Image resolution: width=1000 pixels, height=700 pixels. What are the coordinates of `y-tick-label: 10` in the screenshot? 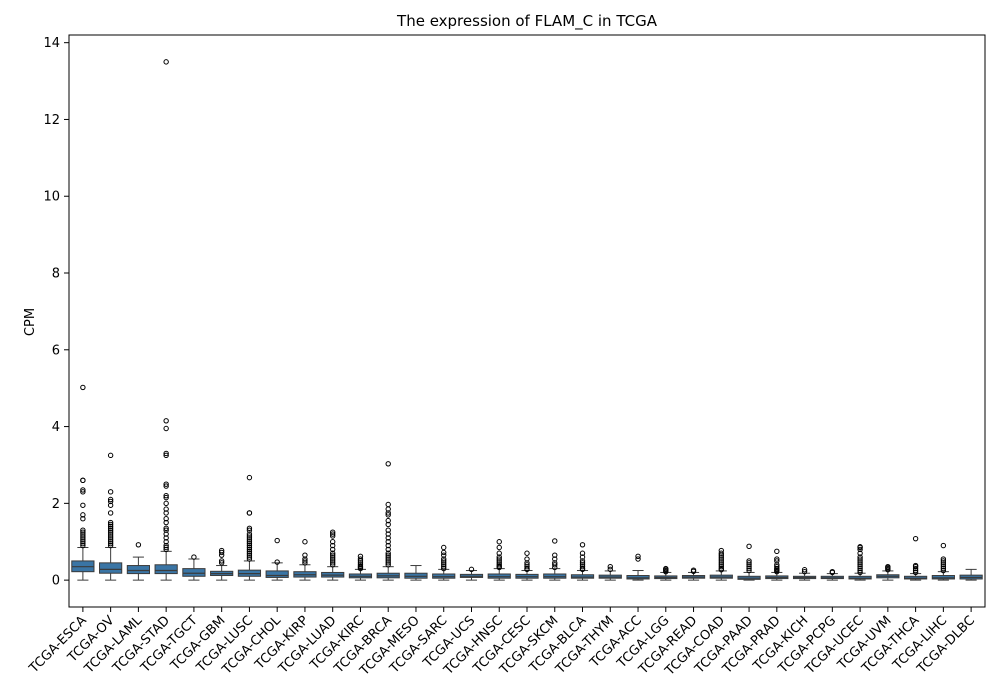 It's located at (51, 197).